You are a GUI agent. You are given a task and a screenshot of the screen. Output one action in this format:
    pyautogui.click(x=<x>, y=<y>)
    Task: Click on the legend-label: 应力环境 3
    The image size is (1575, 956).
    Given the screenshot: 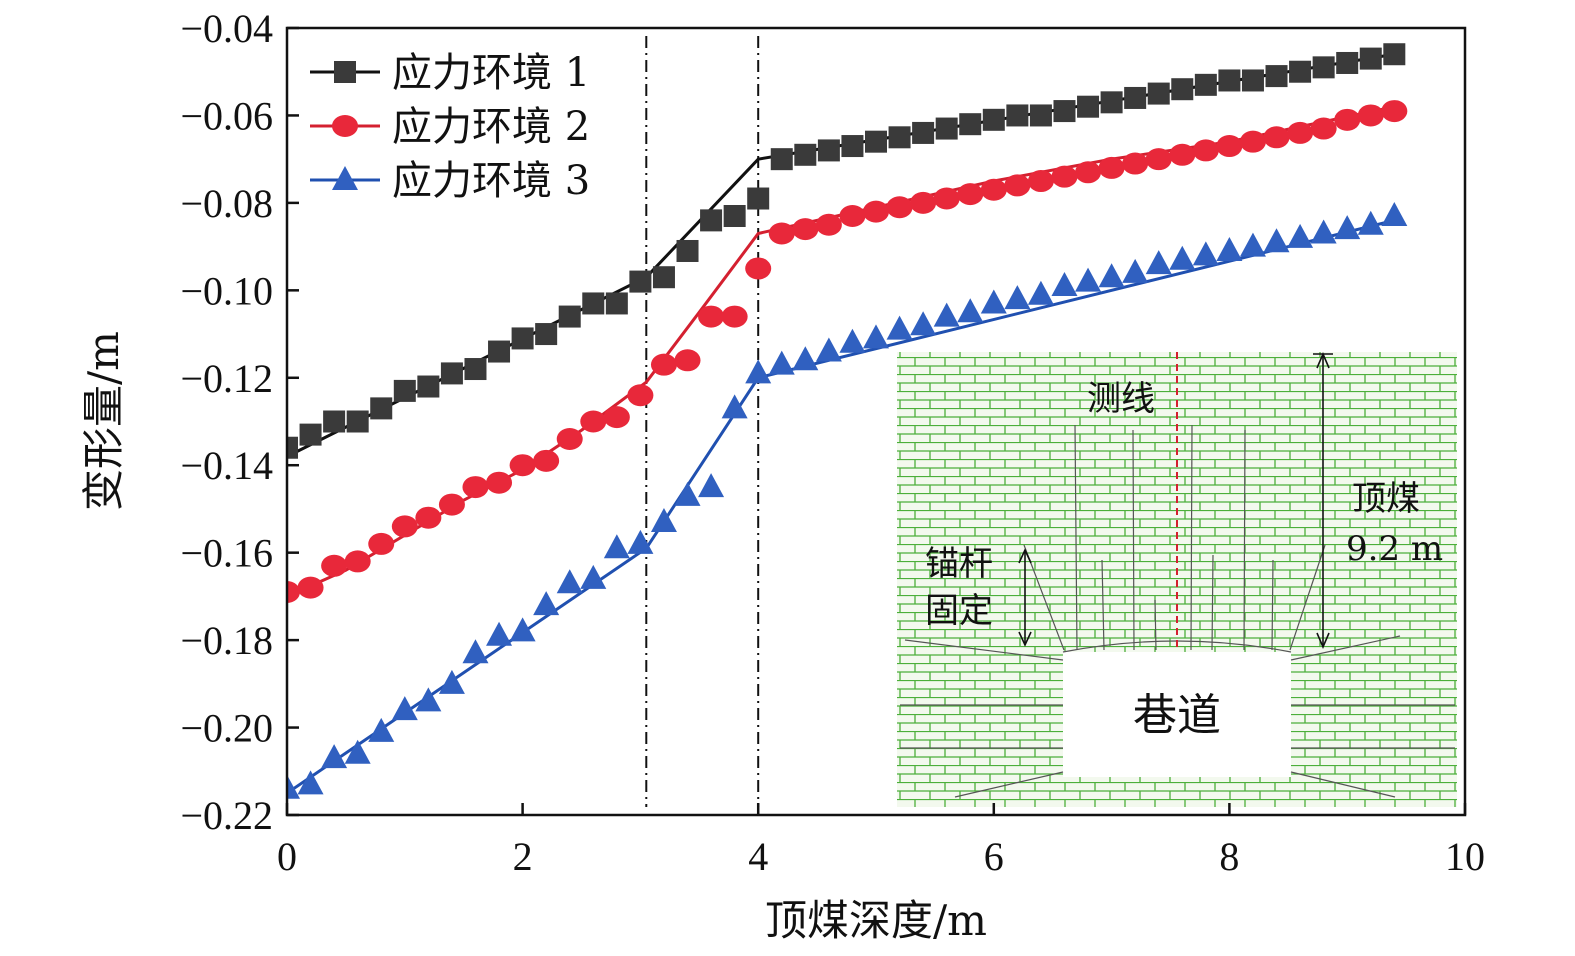 What is the action you would take?
    pyautogui.click(x=491, y=181)
    